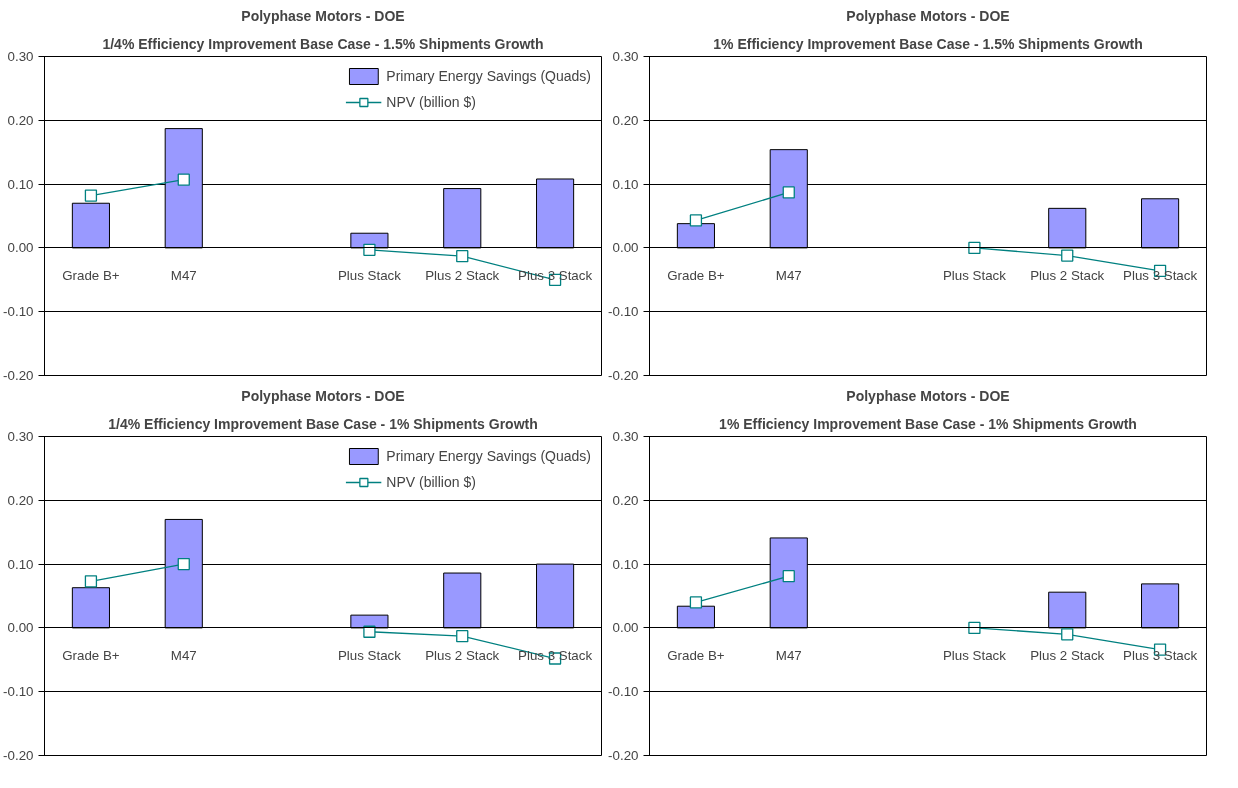 This screenshot has height=788, width=1238. Describe the element at coordinates (323, 423) in the screenshot. I see `chart-subtitle: 1/4% Efficiency Improvement Base Case - 1% Shipments Growth` at that location.